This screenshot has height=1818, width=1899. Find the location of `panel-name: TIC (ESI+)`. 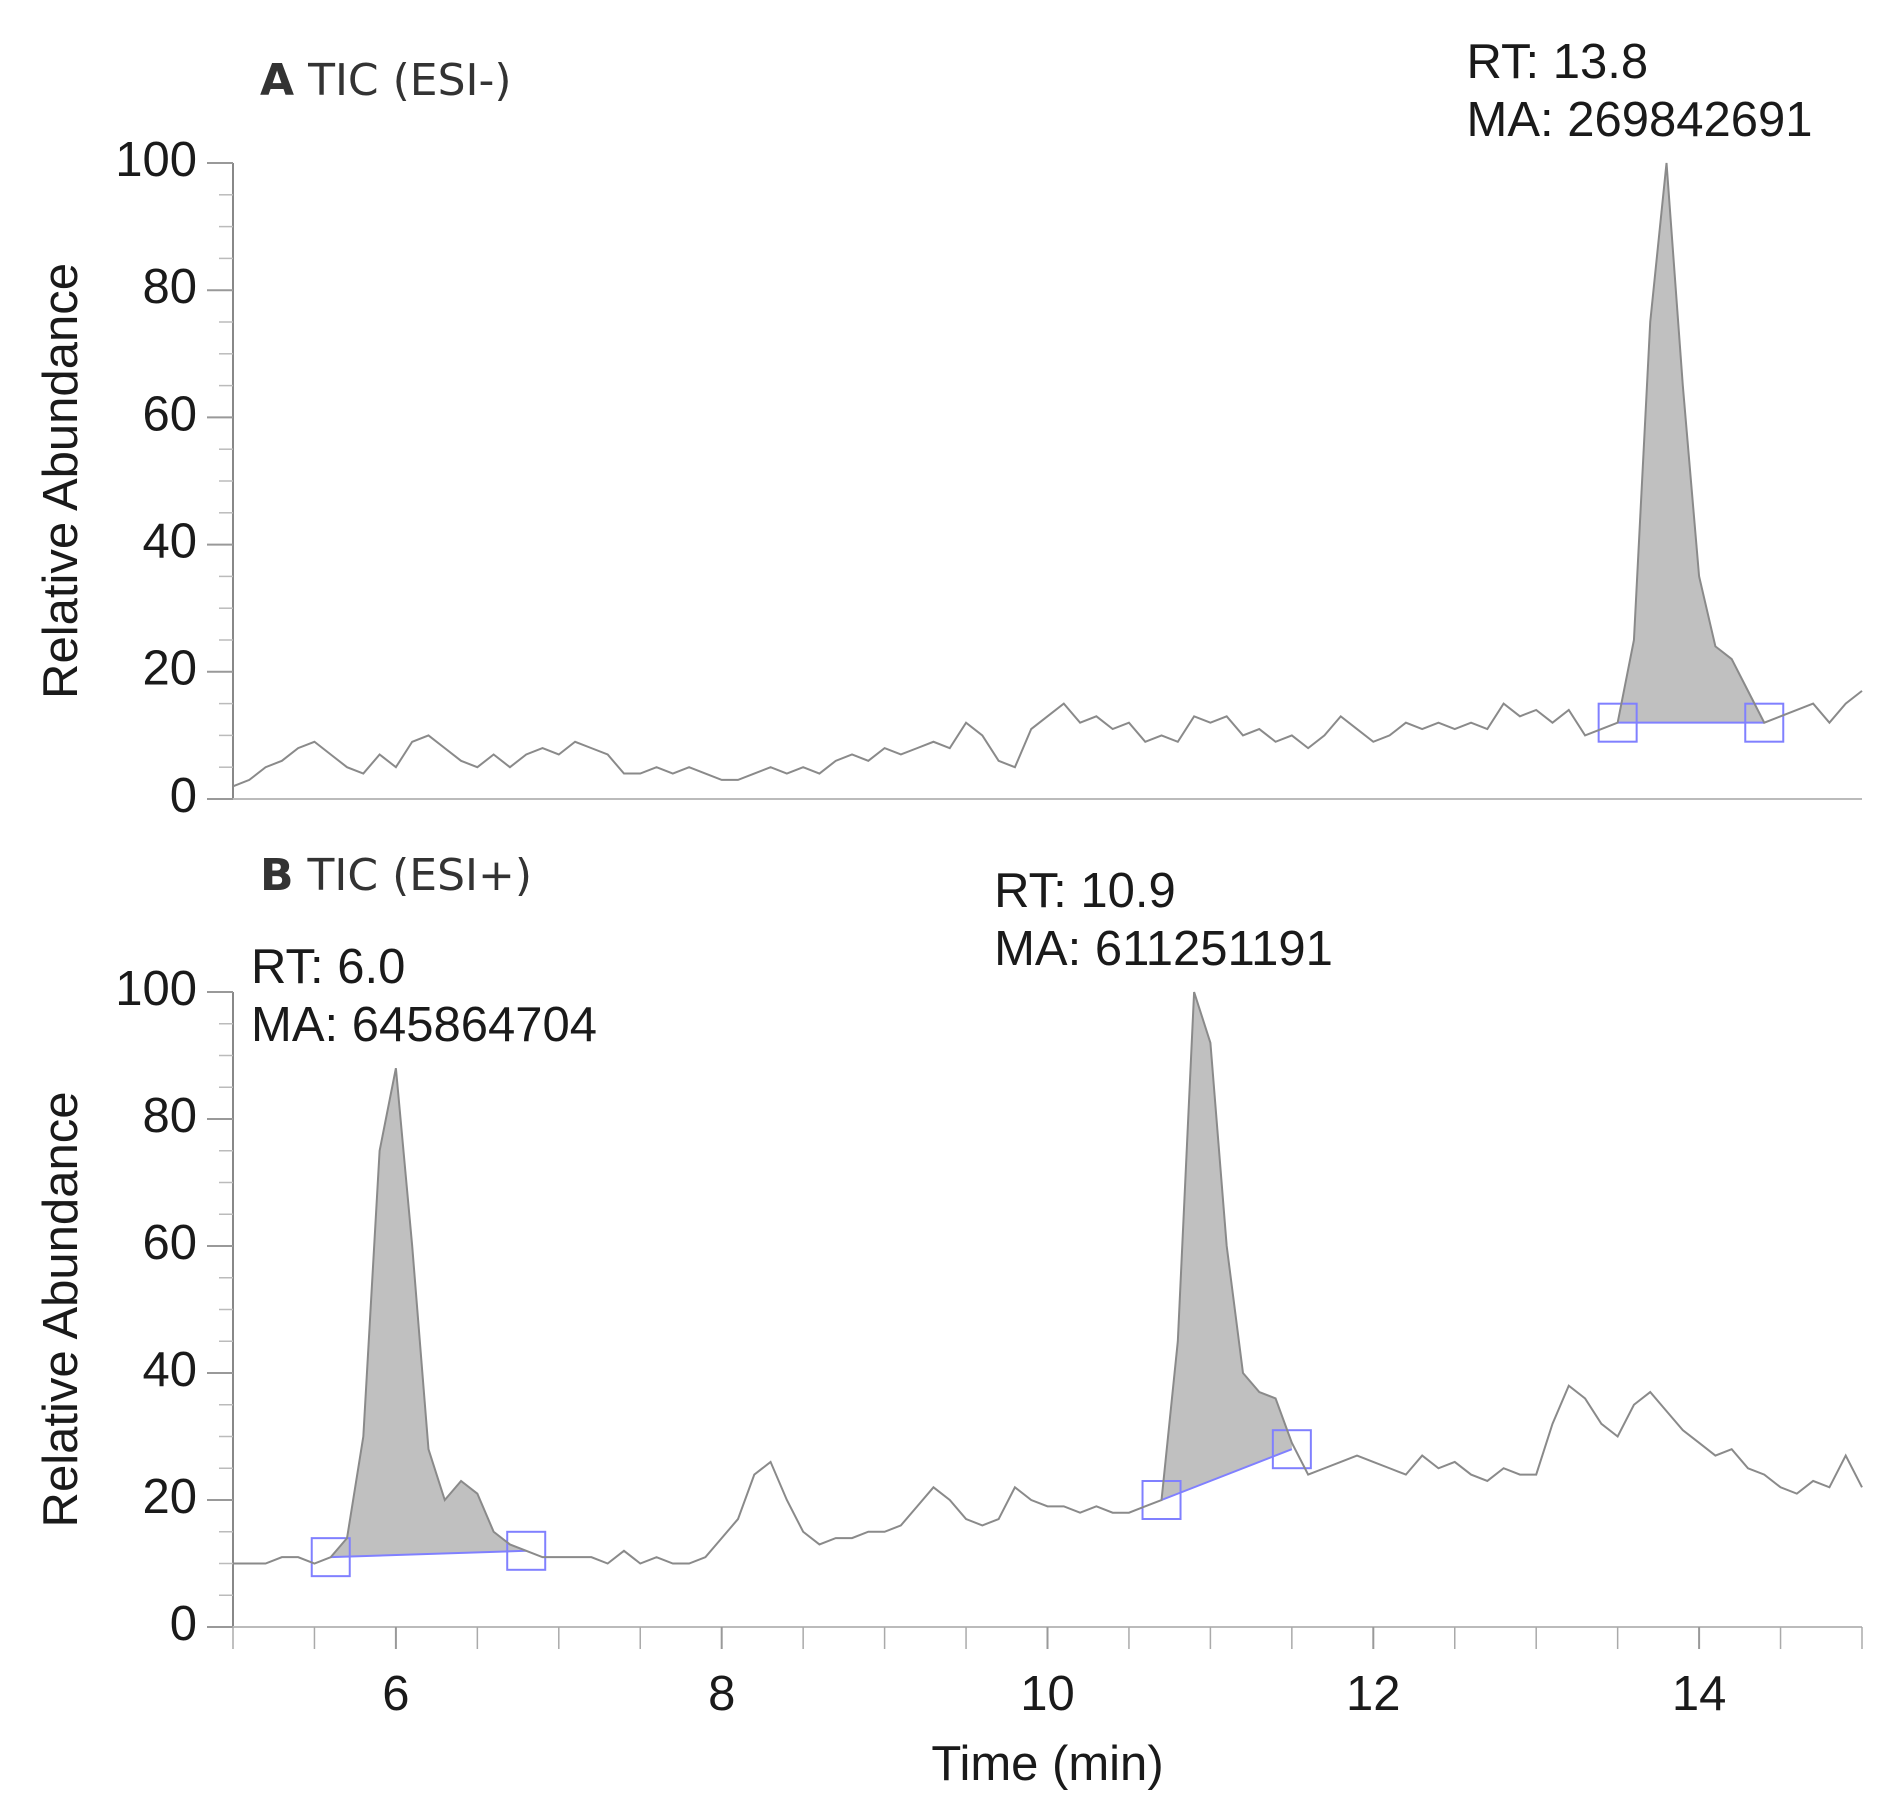

panel-name: TIC (ESI+) is located at coordinates (419, 875).